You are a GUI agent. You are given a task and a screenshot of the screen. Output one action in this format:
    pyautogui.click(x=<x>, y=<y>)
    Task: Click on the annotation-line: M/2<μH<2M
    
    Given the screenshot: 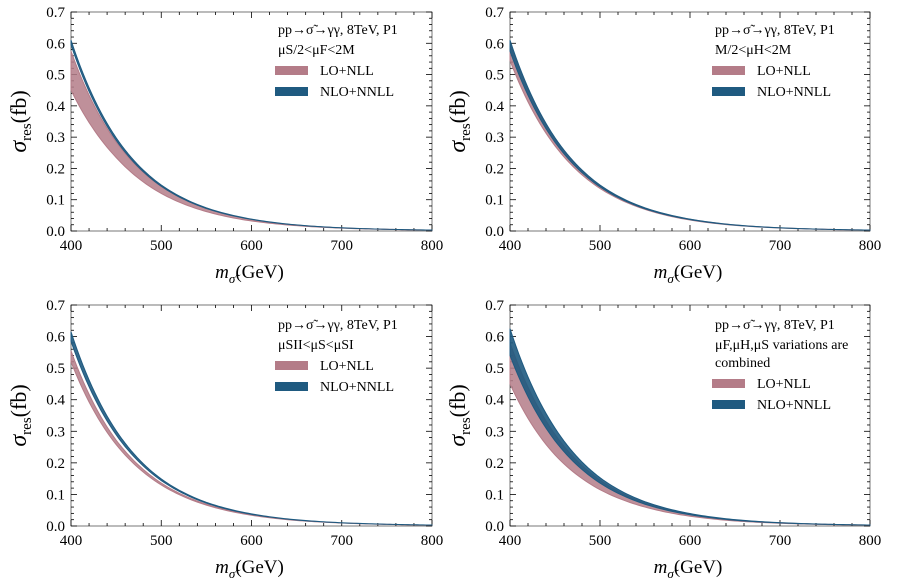 What is the action you would take?
    pyautogui.click(x=753, y=50)
    